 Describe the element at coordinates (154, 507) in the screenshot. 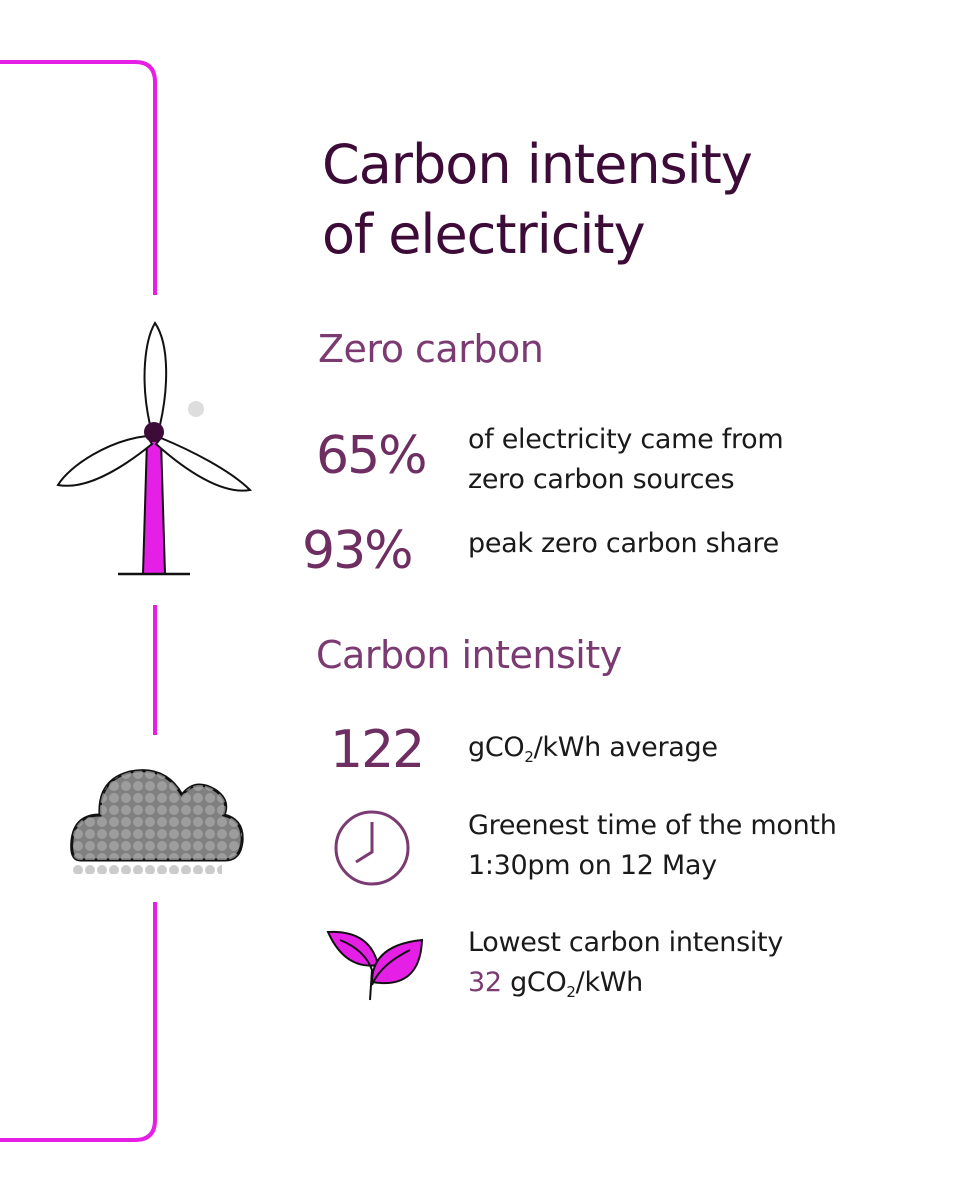

I see `tower` at that location.